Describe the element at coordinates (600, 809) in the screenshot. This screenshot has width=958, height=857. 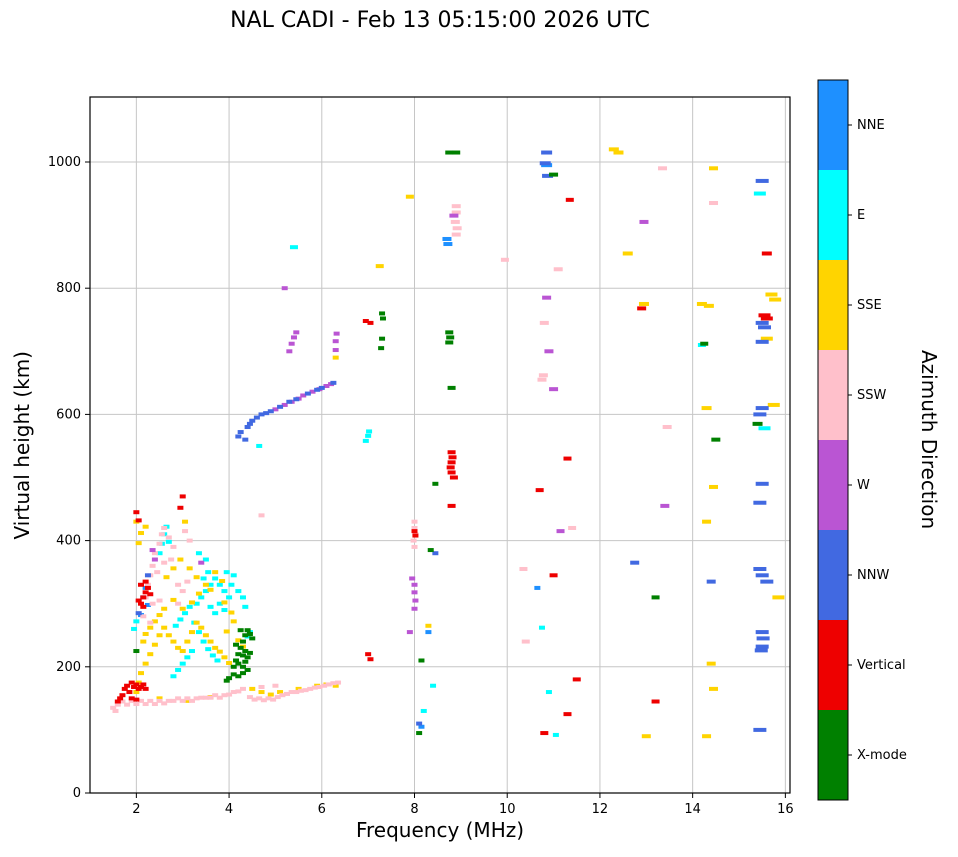
I see `svg-text: 12` at that location.